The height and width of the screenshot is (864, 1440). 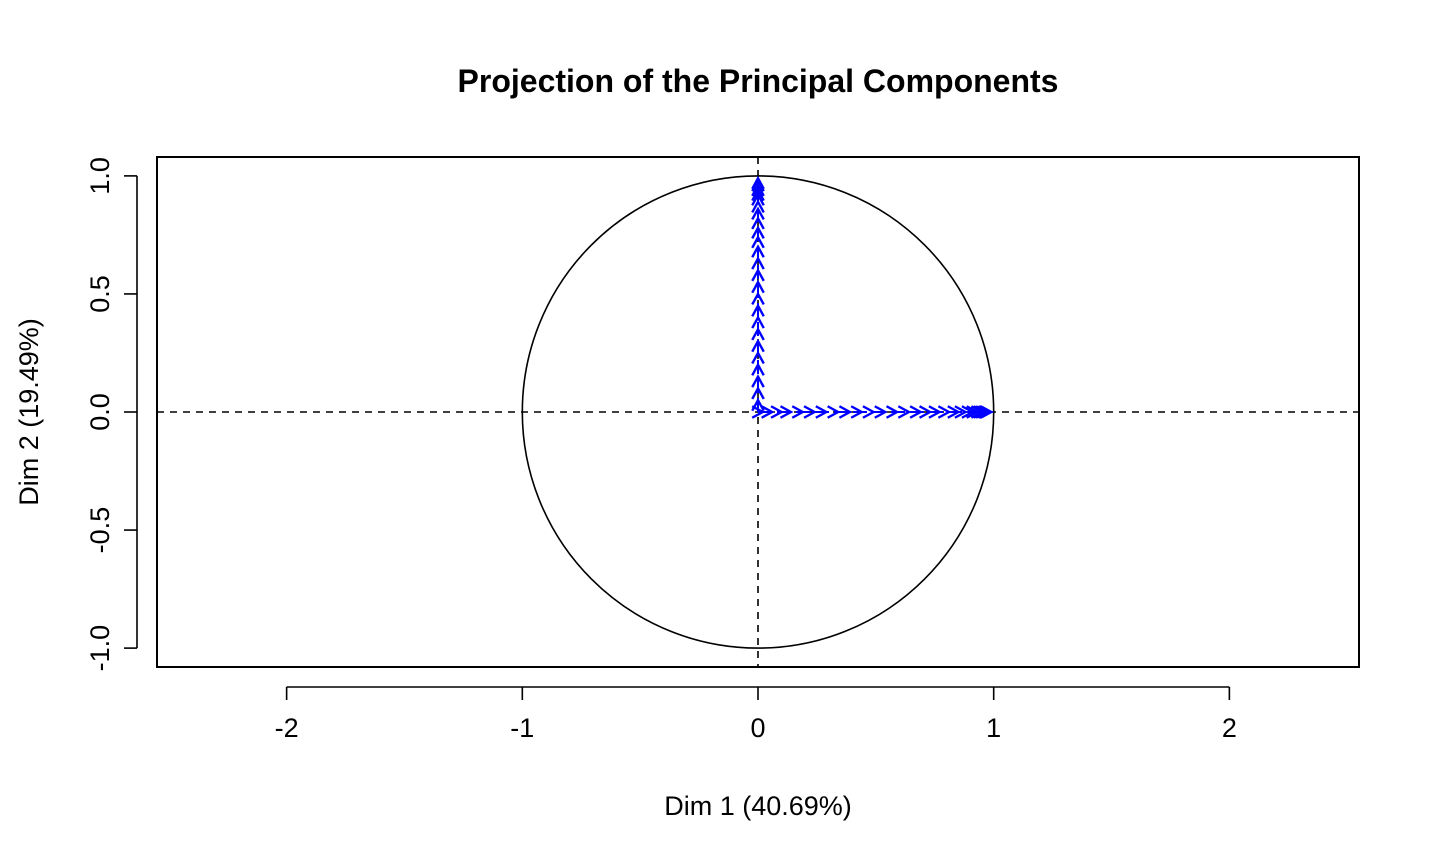 What do you see at coordinates (100, 176) in the screenshot?
I see `y-tick-label: 1.0` at bounding box center [100, 176].